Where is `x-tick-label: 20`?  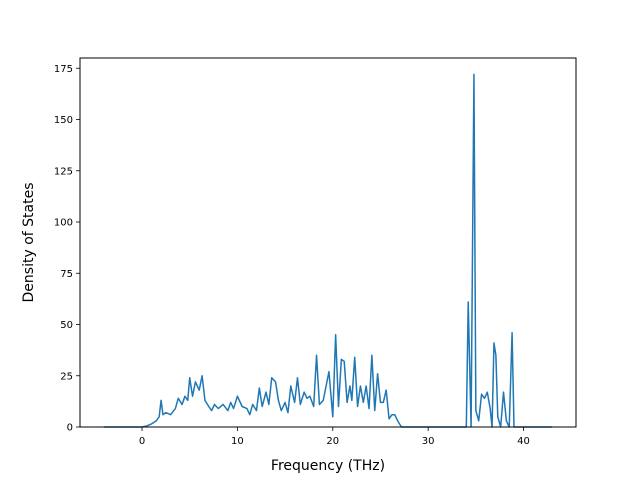
x-tick-label: 20 is located at coordinates (332, 441).